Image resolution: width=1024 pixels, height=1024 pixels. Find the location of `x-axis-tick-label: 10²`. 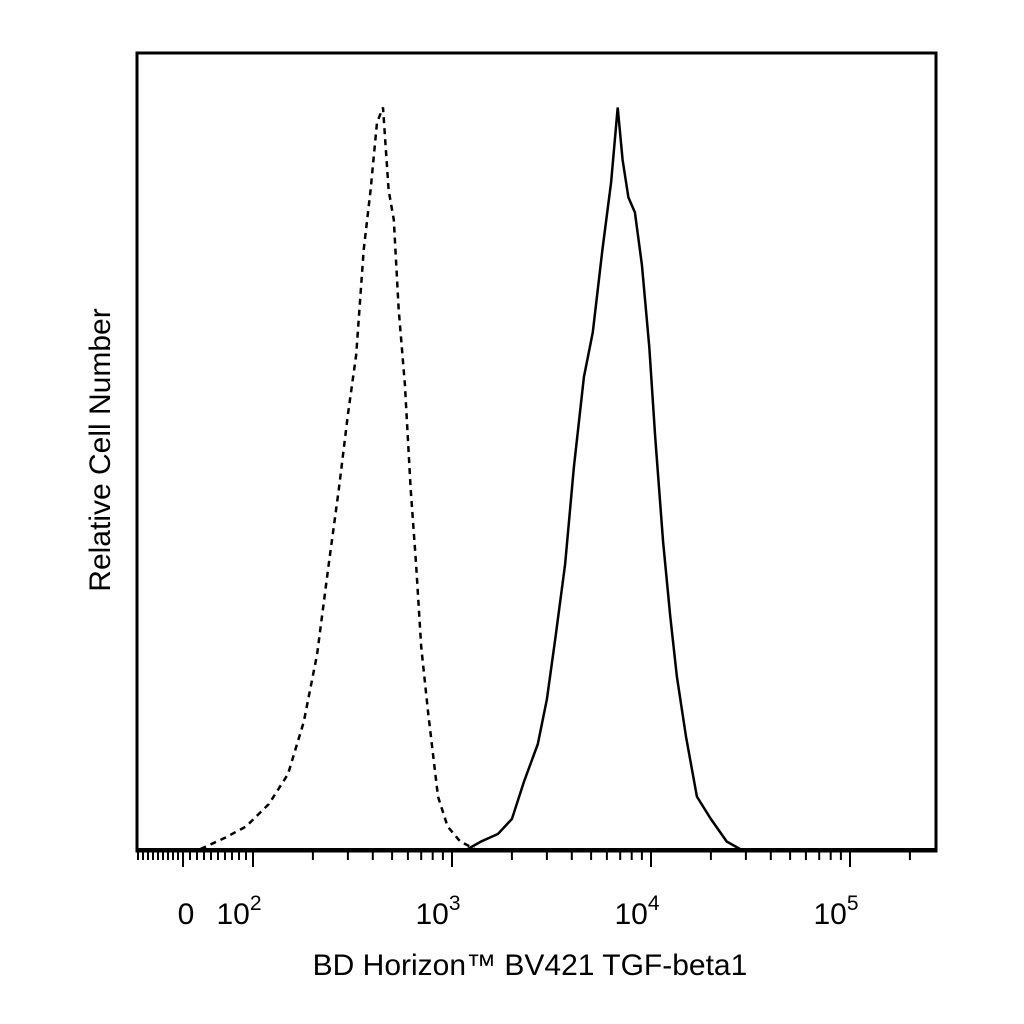

x-axis-tick-label: 10² is located at coordinates (238, 911).